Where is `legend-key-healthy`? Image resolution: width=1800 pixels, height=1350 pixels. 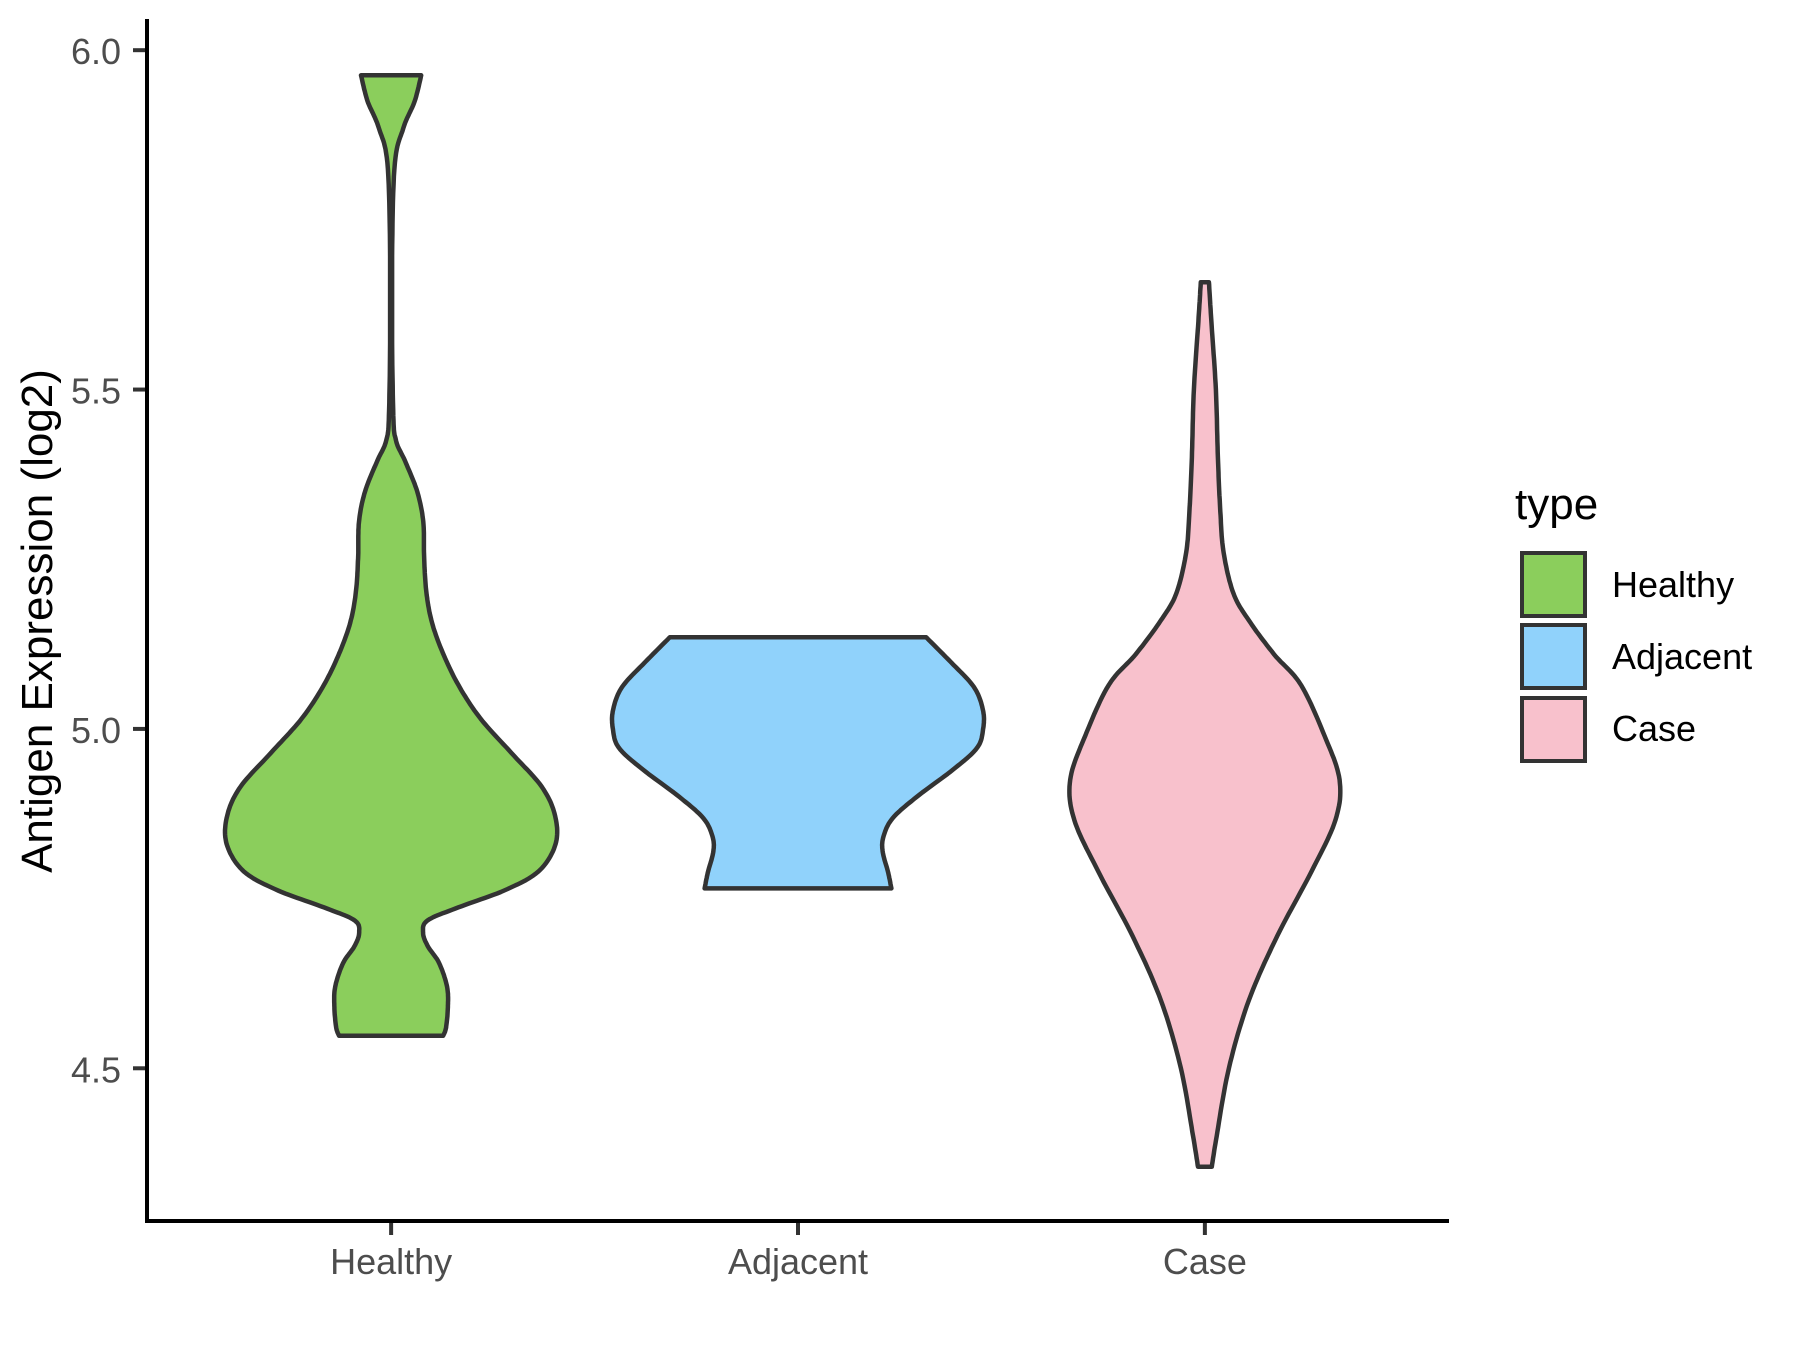 legend-key-healthy is located at coordinates (1553, 584).